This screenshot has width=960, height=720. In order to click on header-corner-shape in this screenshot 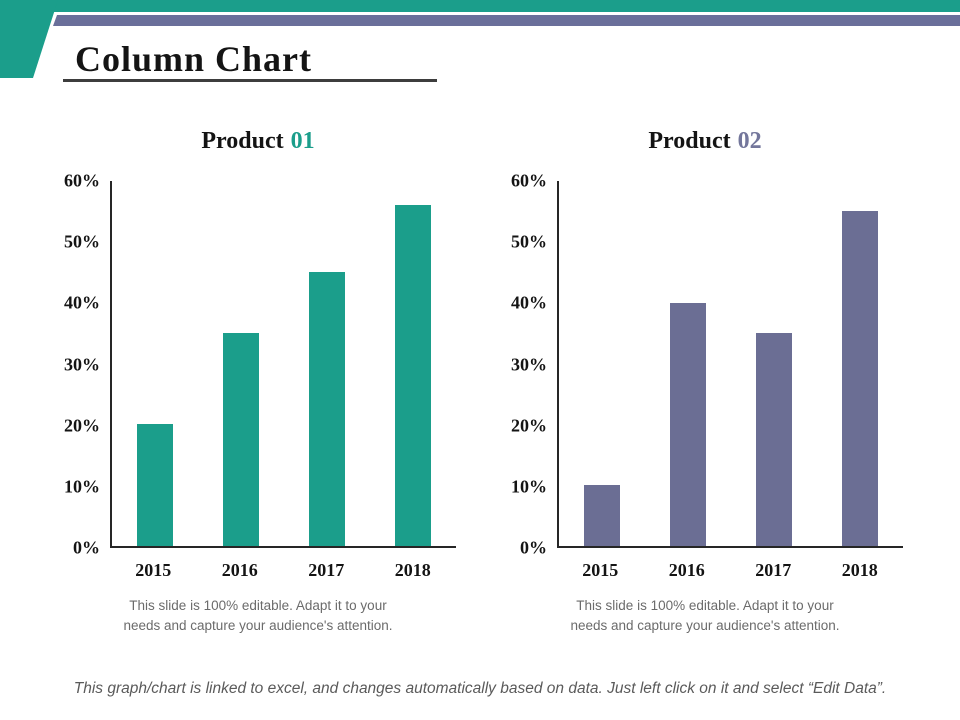, I will do `click(29, 39)`.